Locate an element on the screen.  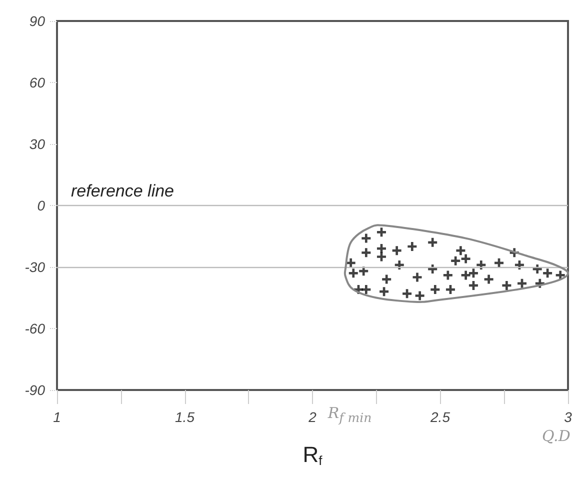
y-tick-label: -60 is located at coordinates (35, 328).